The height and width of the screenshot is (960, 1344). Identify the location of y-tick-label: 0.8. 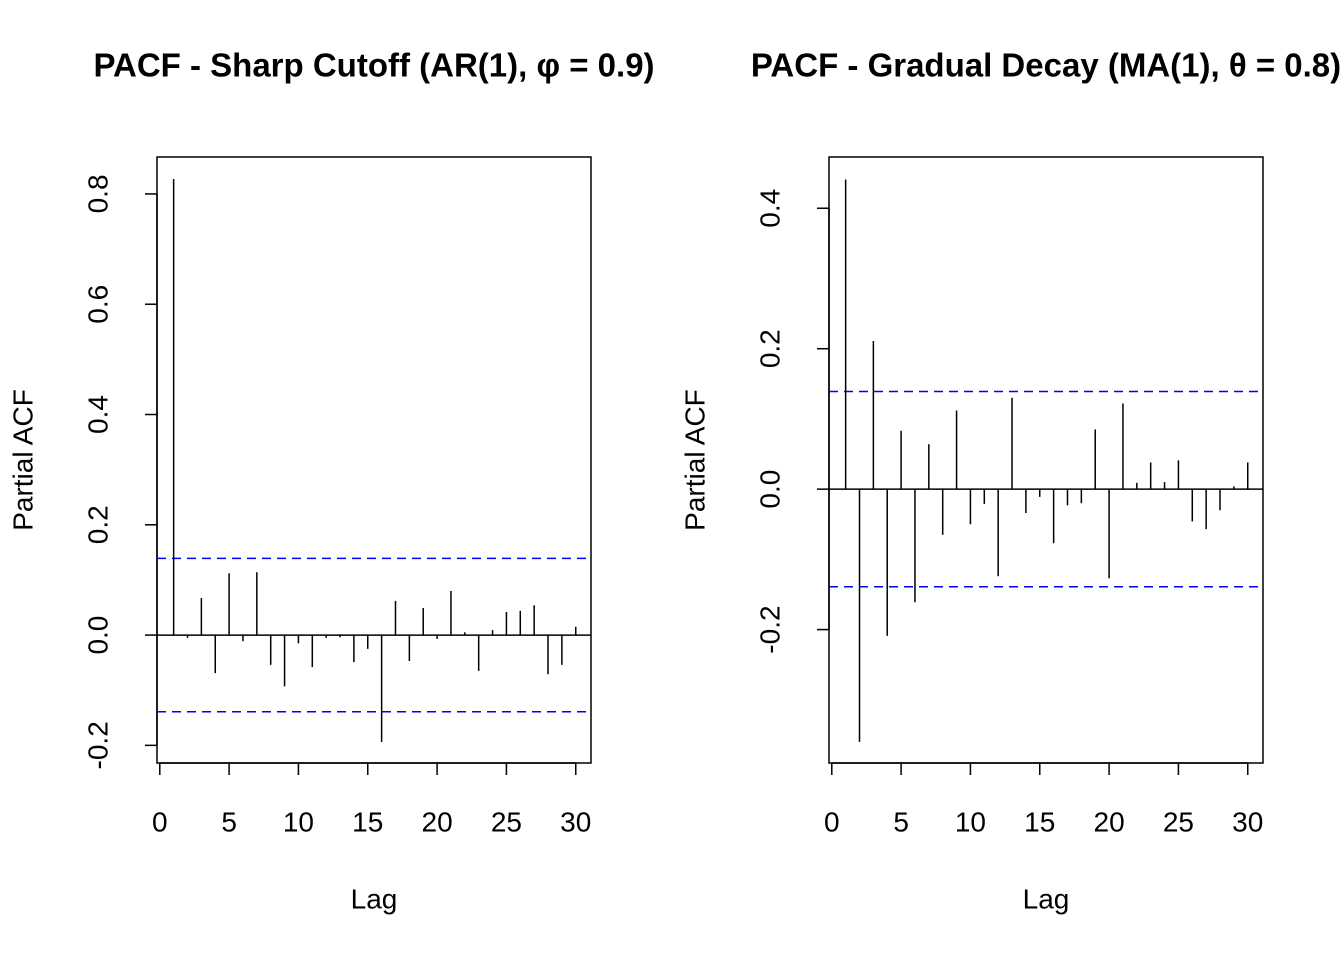
(97, 193).